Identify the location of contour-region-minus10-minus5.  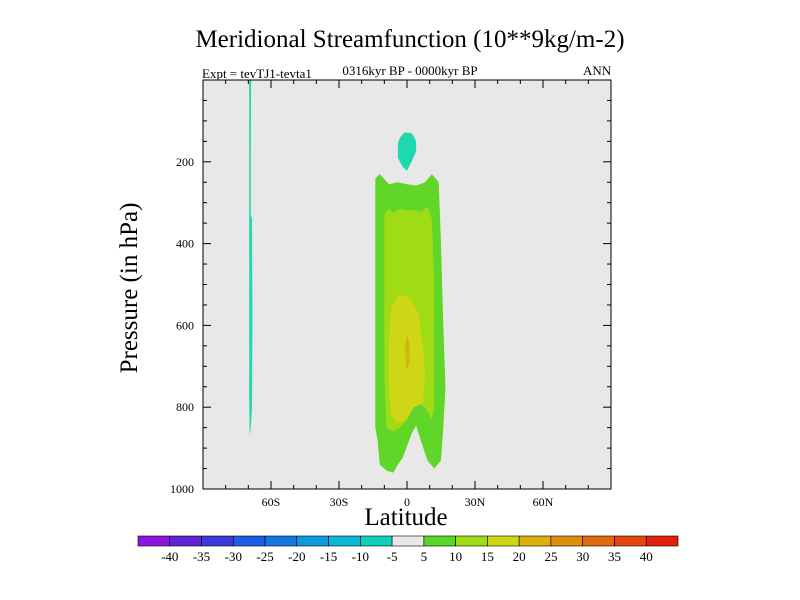
(407, 151).